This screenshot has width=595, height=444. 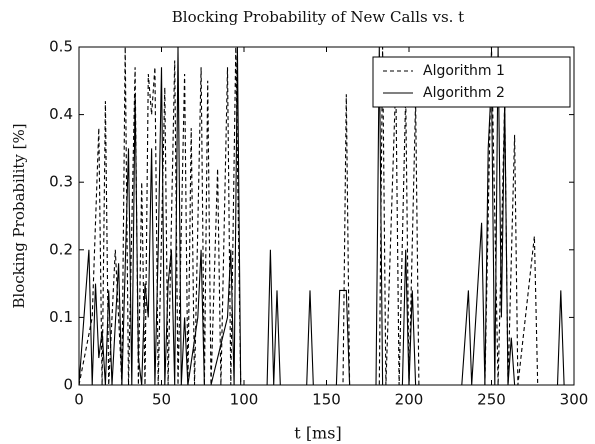 What do you see at coordinates (68, 385) in the screenshot?
I see `y-tick-label: 0` at bounding box center [68, 385].